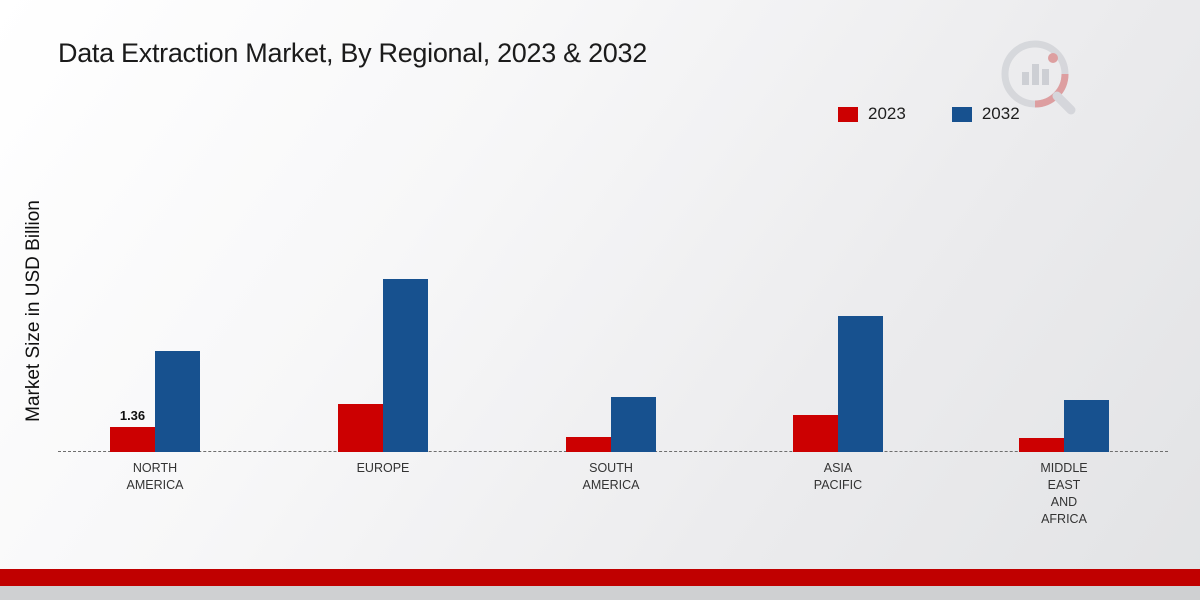 The height and width of the screenshot is (600, 1200). I want to click on legend-swatch-2023, so click(848, 114).